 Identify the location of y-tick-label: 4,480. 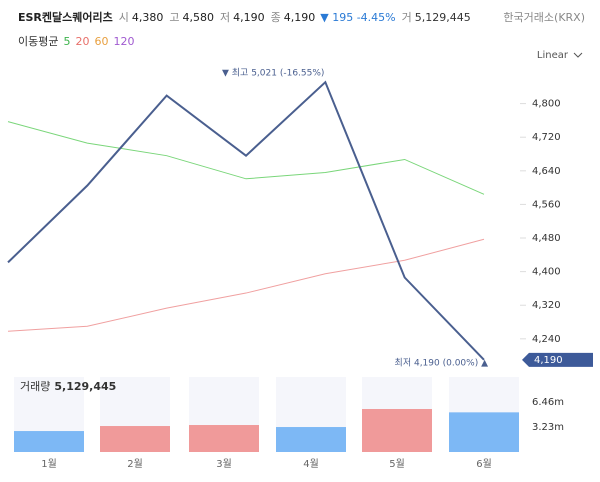
(546, 238).